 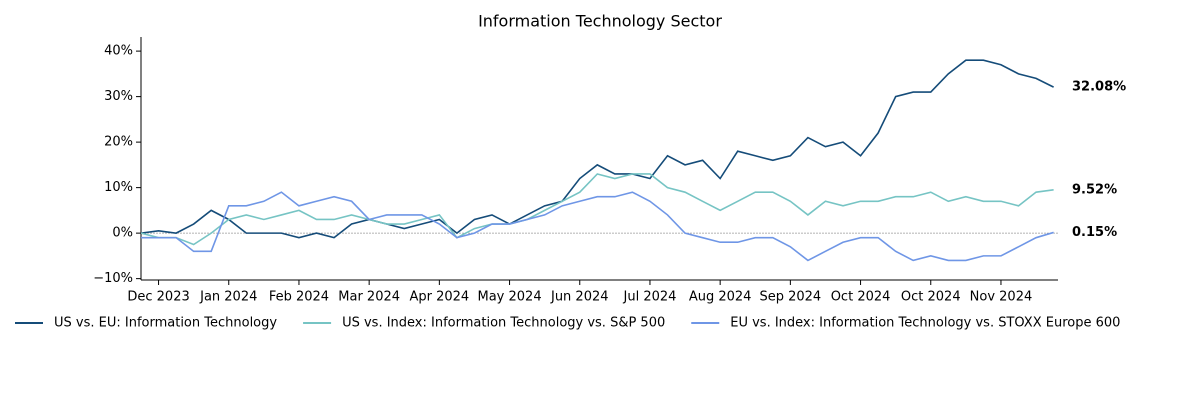 I want to click on x-tick-label: Feb 2024, so click(x=299, y=297).